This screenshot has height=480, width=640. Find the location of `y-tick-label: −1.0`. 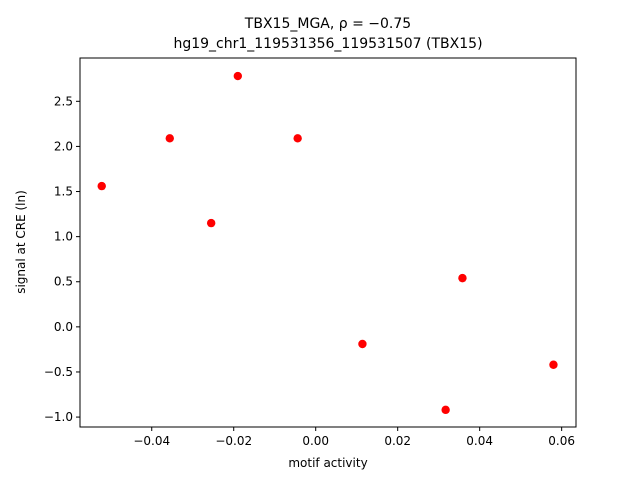

y-tick-label: −1.0 is located at coordinates (58, 417).